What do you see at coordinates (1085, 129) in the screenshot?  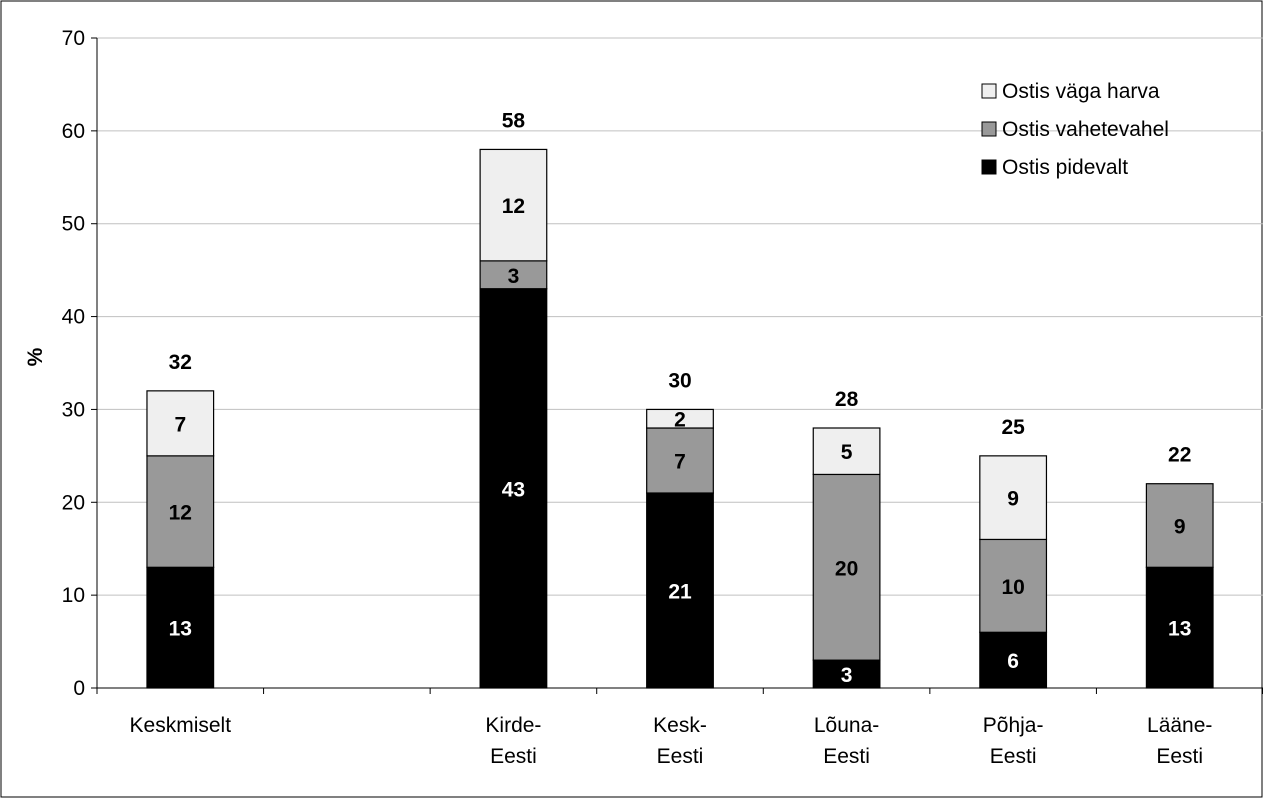 I see `legend-label: Ostis vahetevahel` at bounding box center [1085, 129].